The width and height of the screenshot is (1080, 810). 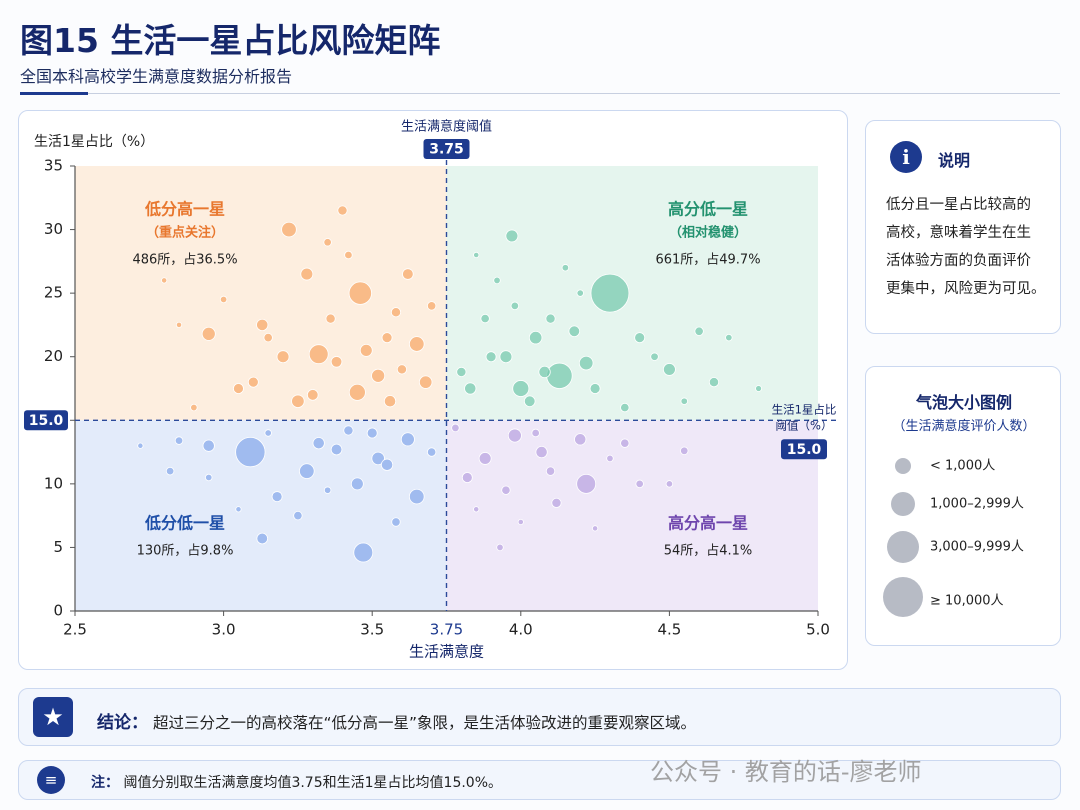 What do you see at coordinates (372, 630) in the screenshot?
I see `x-tick-label: 3.5` at bounding box center [372, 630].